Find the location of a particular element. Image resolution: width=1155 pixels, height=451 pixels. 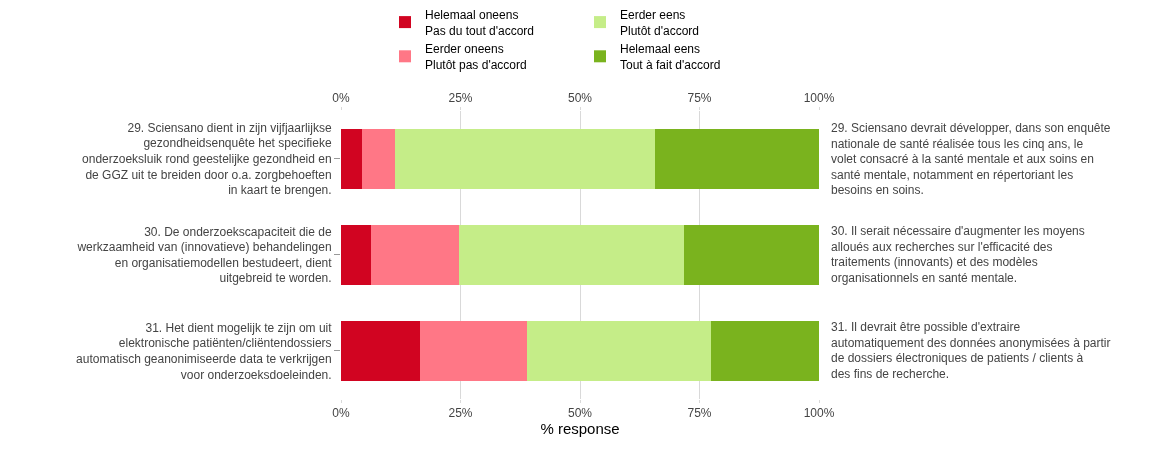

y-tick-label: 29. Sciensano dient in zijn vijfjaarlijkse gezondheidsenquête het specifieke onderzoeksluik rond geestelijke gezondheid en de GGZ uit te breiden door o.a. zorgbehoeften in kaart te brengen. is located at coordinates (207, 159).